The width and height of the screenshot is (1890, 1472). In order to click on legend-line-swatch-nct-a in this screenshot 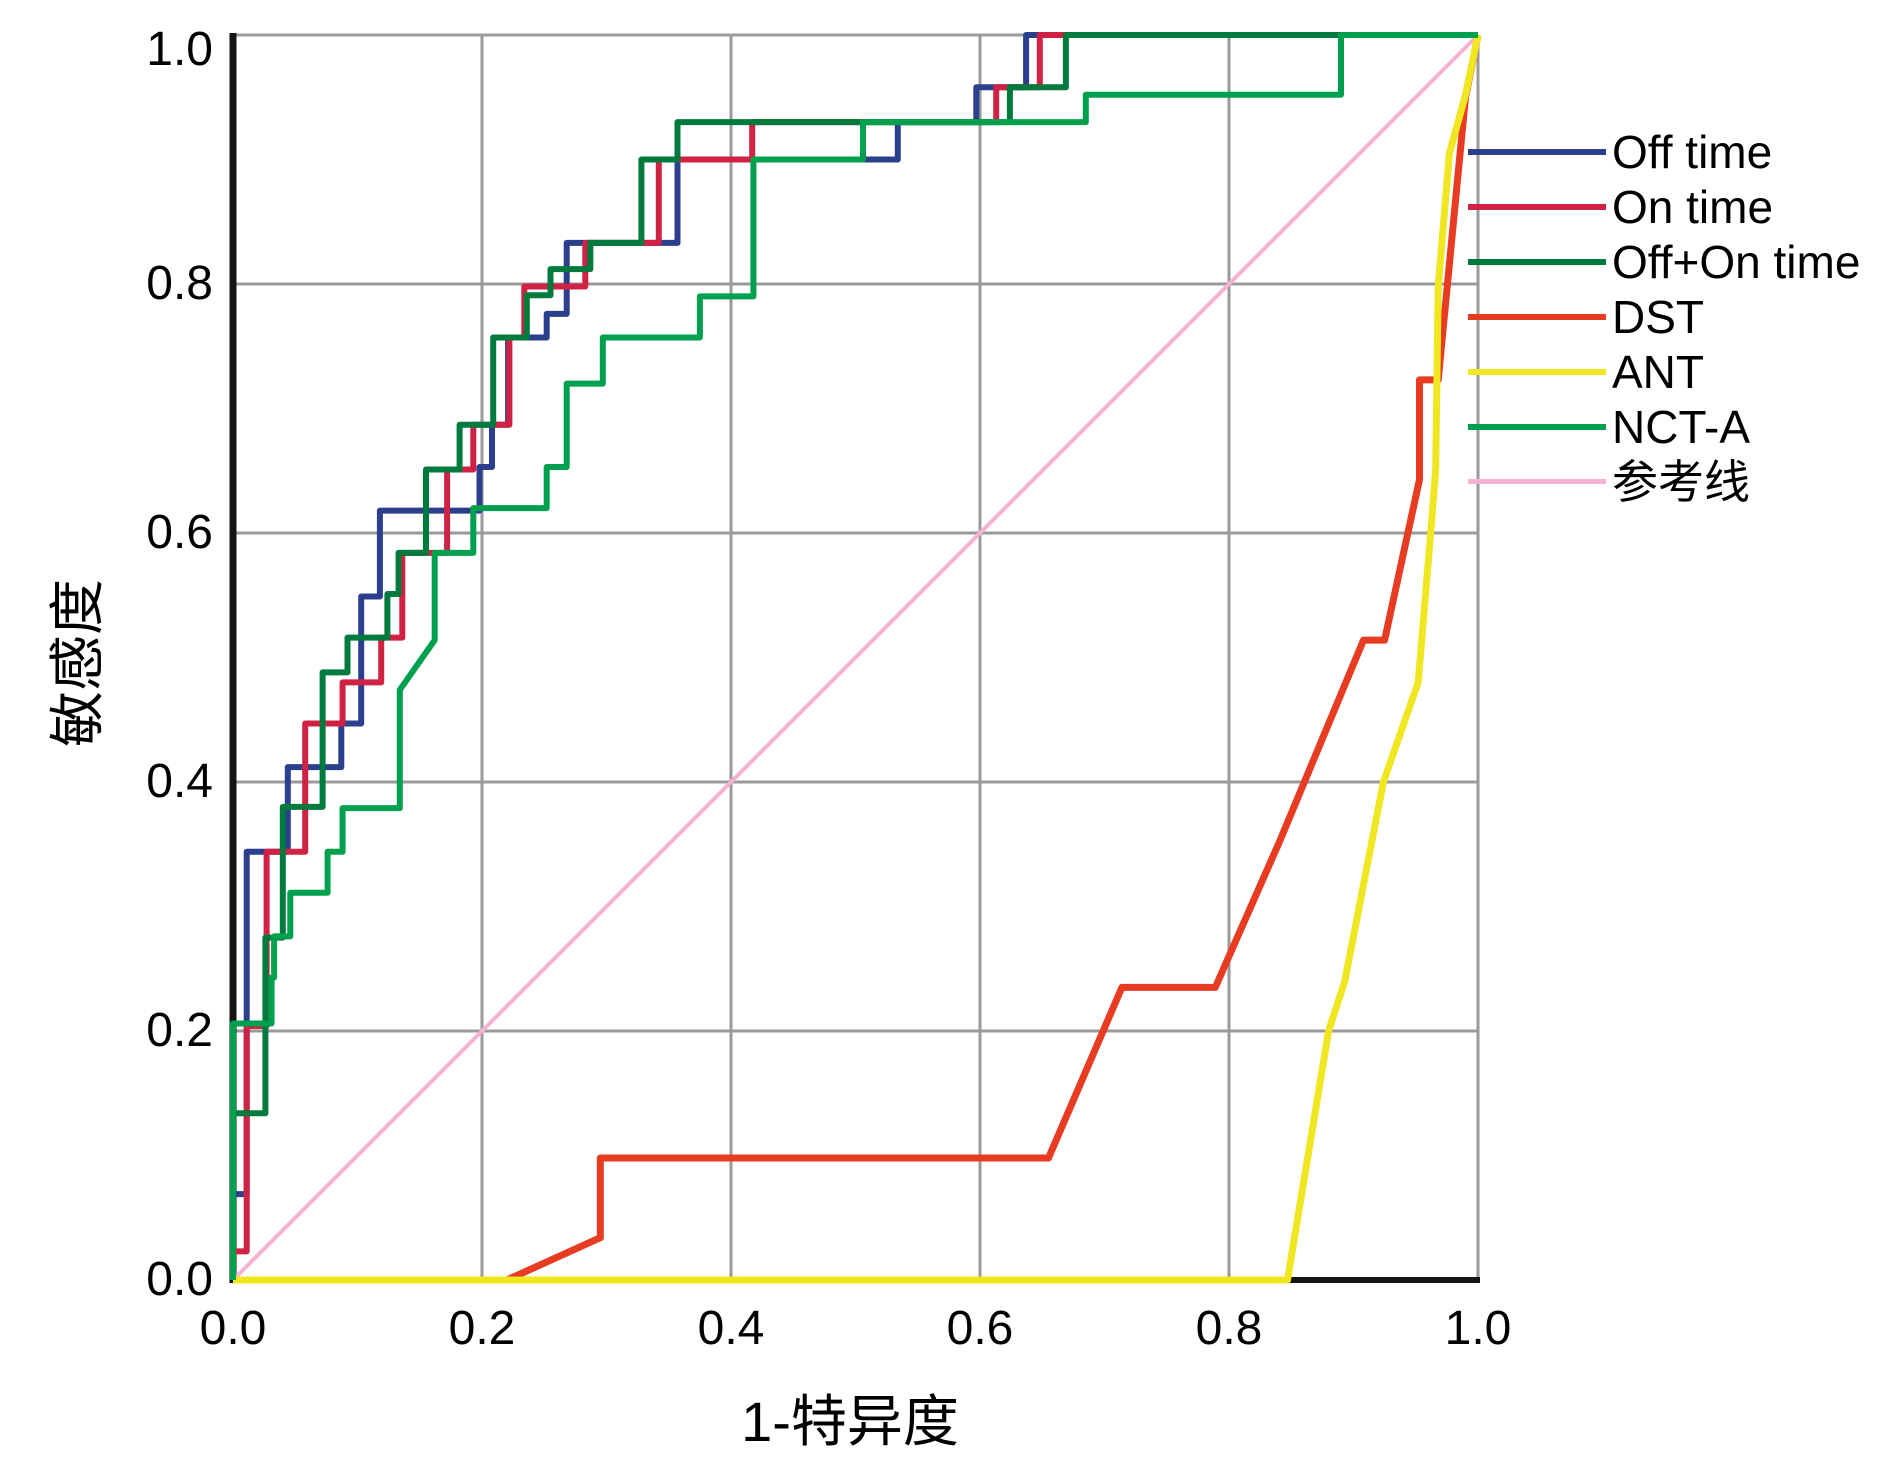, I will do `click(1537, 426)`.